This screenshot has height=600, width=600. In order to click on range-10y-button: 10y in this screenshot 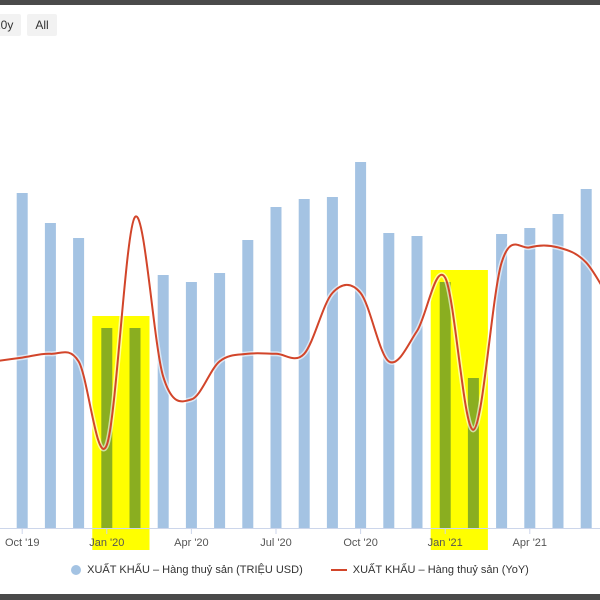, I will do `click(11, 25)`.